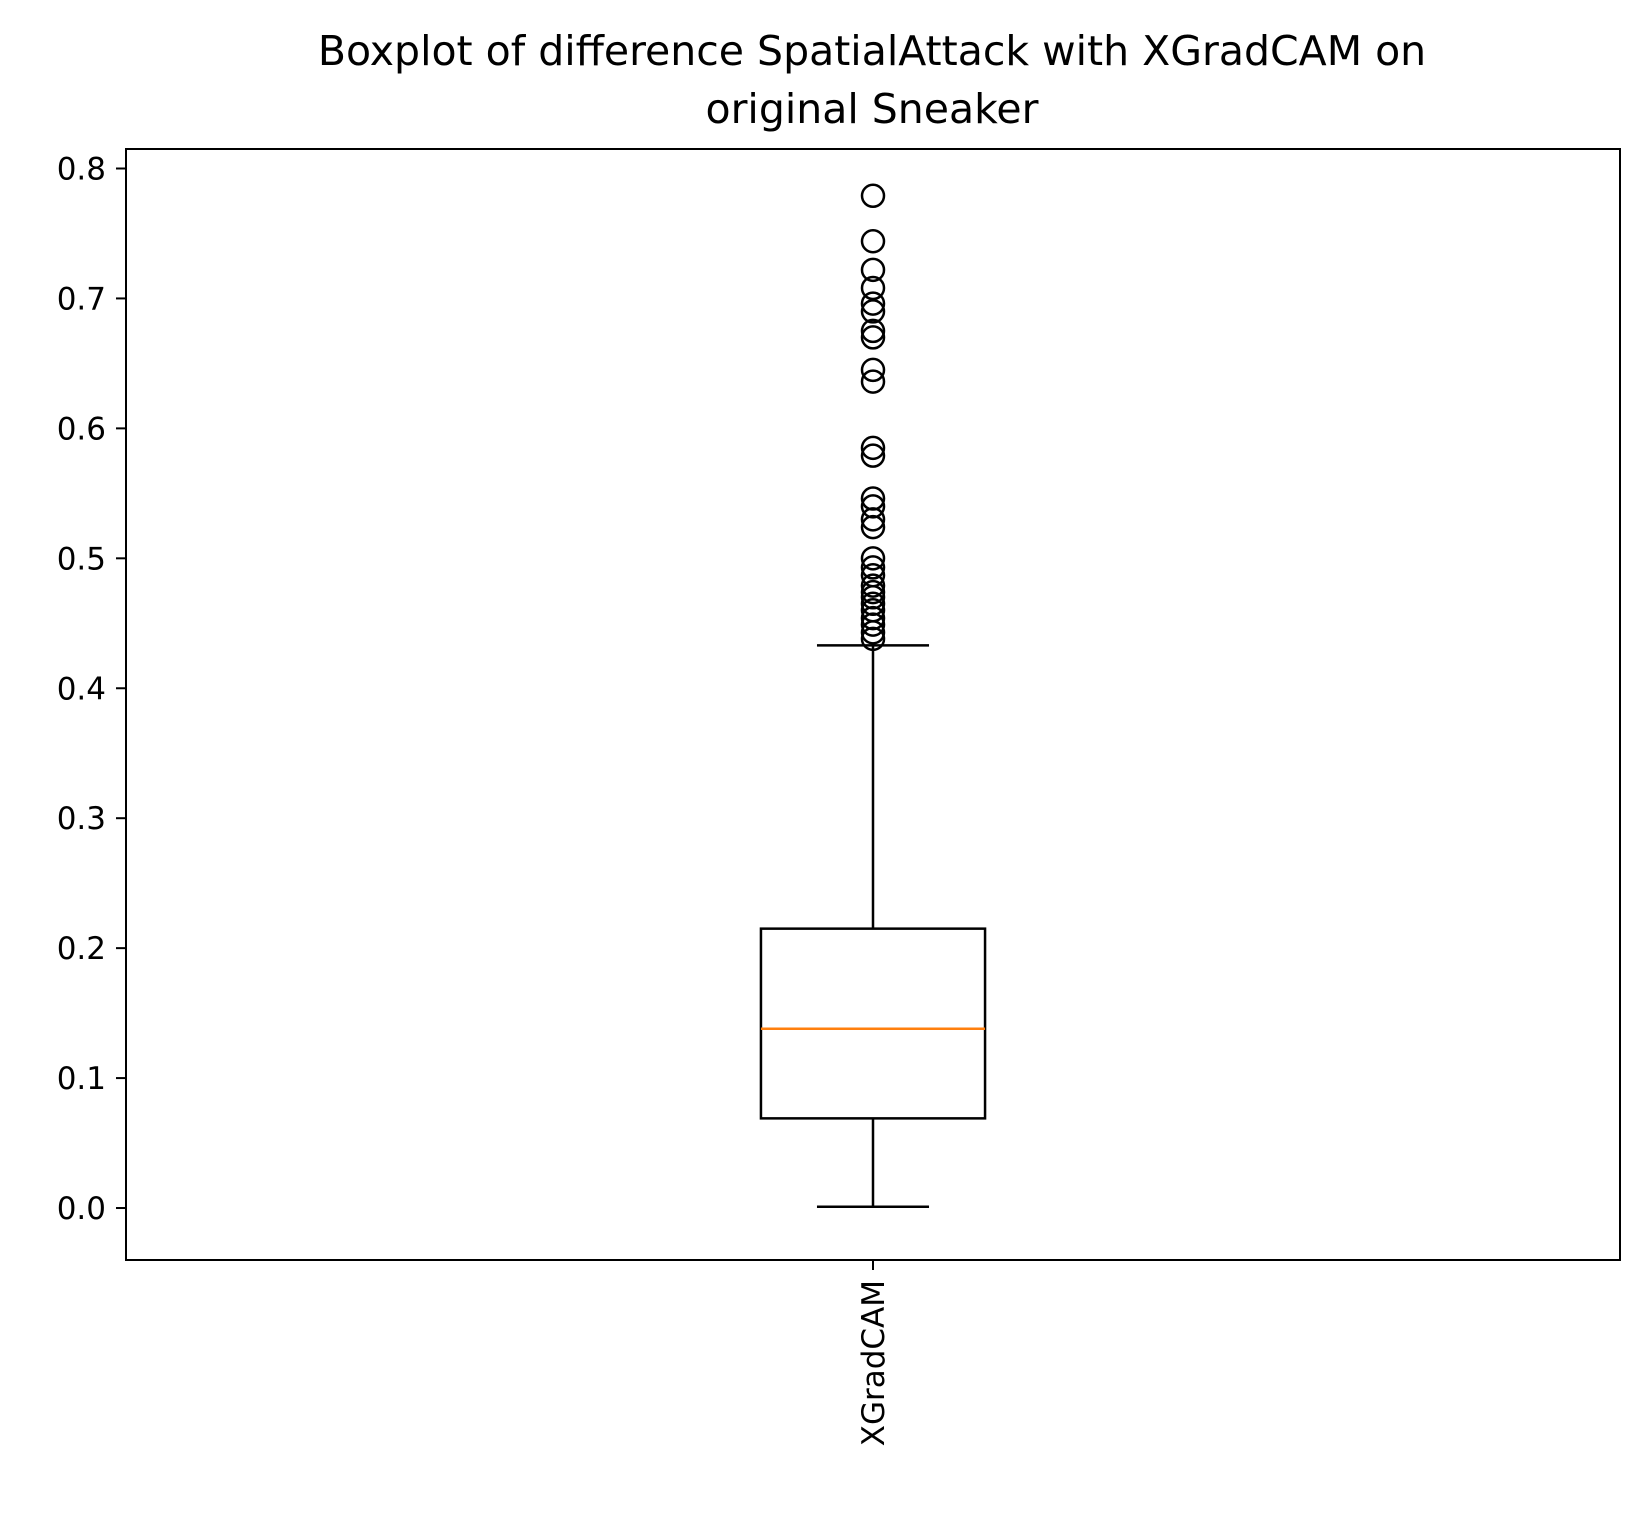  Describe the element at coordinates (81, 169) in the screenshot. I see `y-tick-label: 0.8` at that location.